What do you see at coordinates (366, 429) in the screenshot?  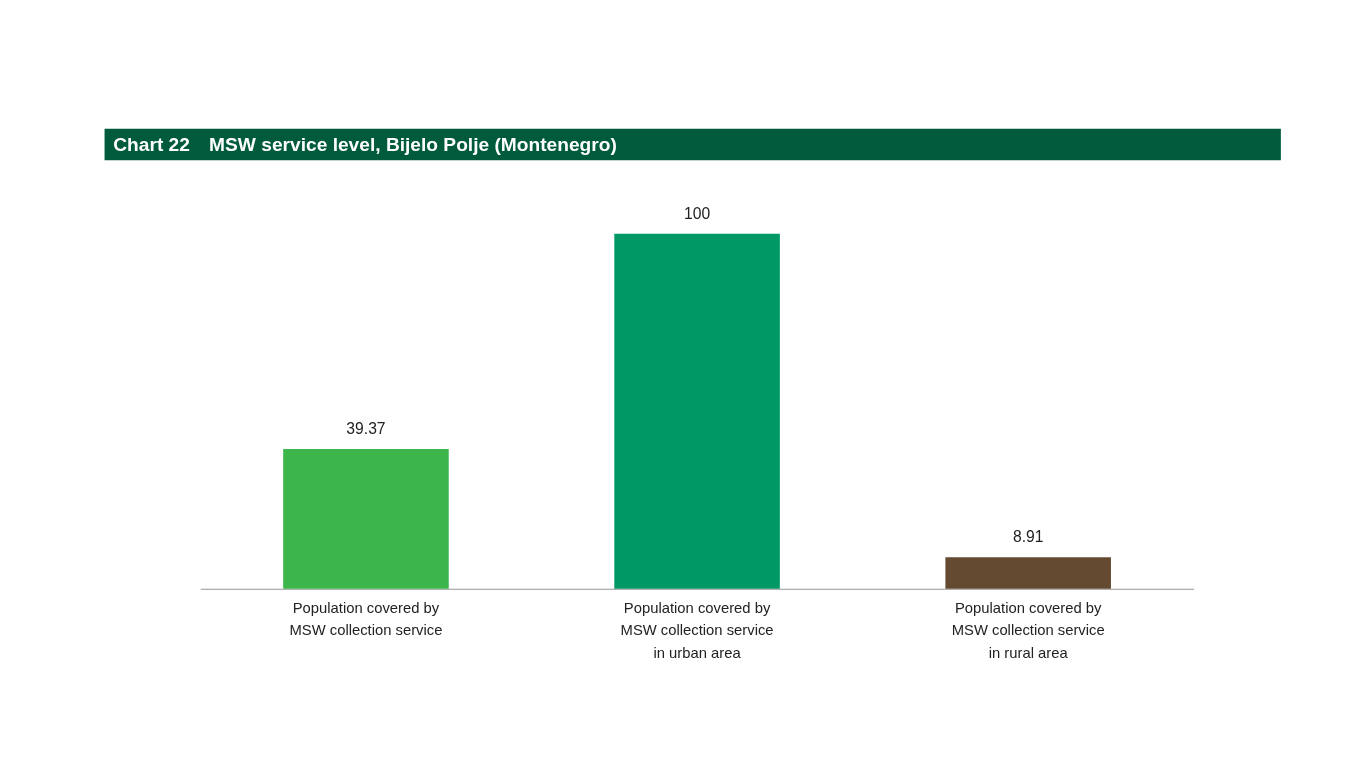 I see `data-label: 39.37` at bounding box center [366, 429].